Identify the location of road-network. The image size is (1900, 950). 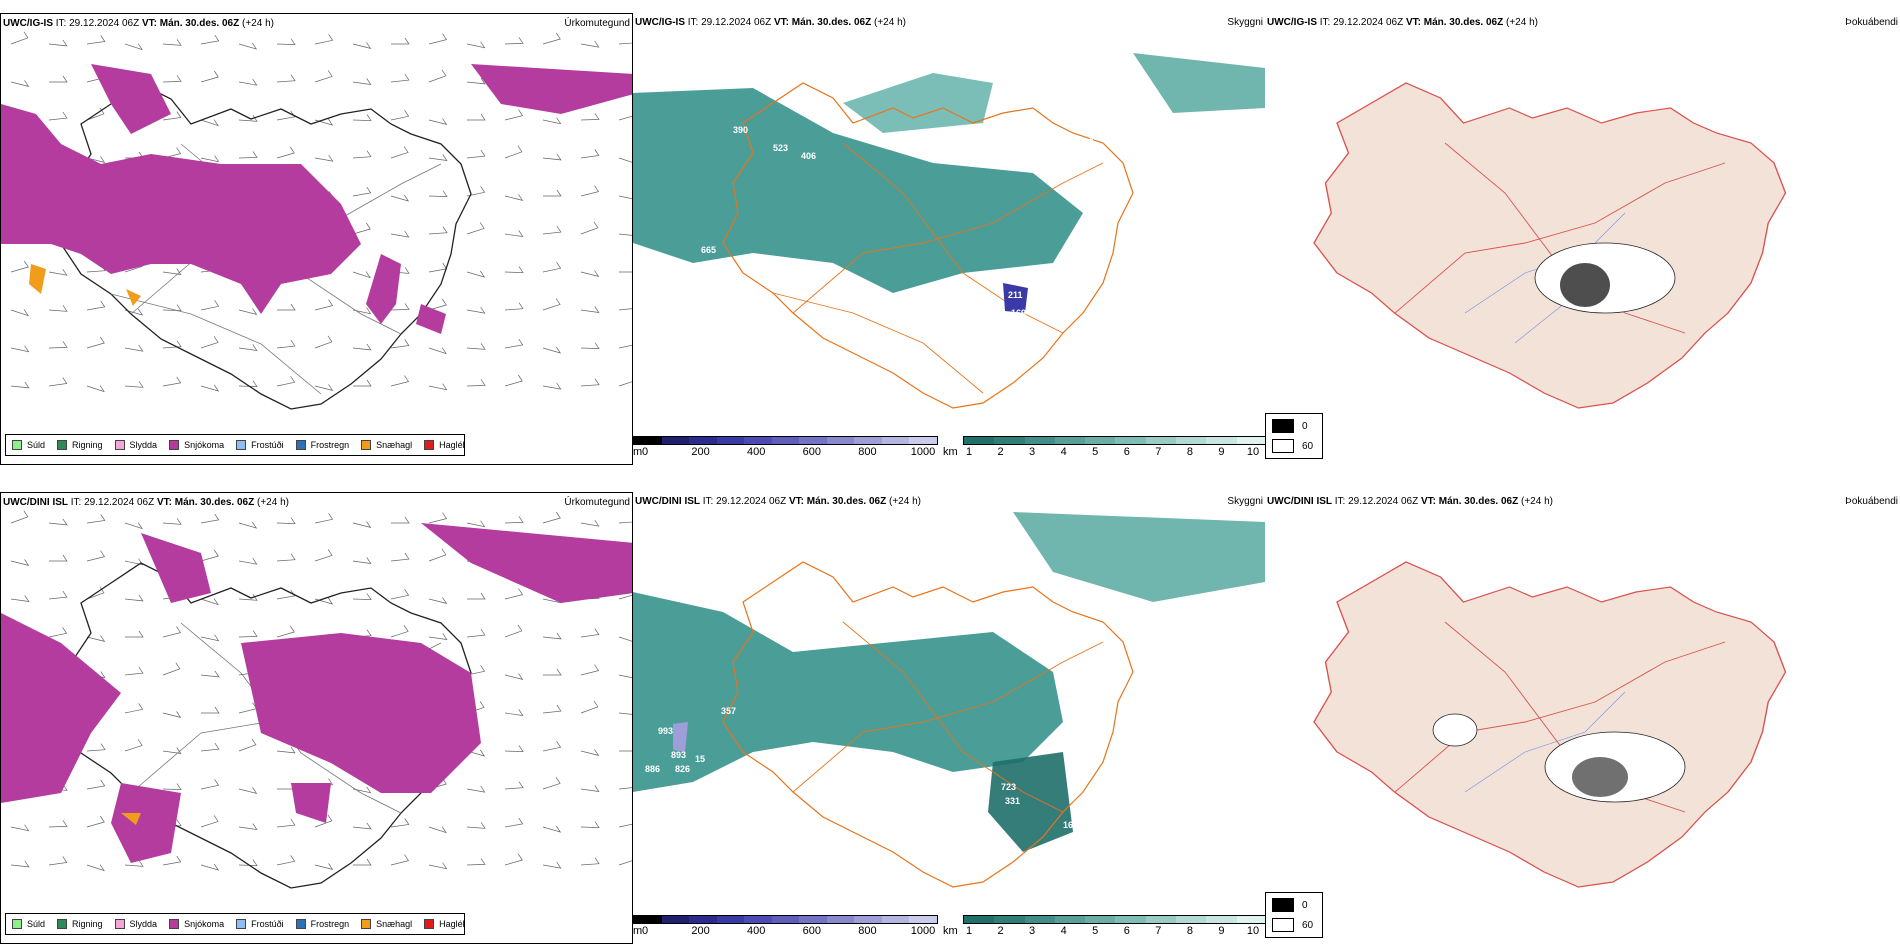
(938, 268).